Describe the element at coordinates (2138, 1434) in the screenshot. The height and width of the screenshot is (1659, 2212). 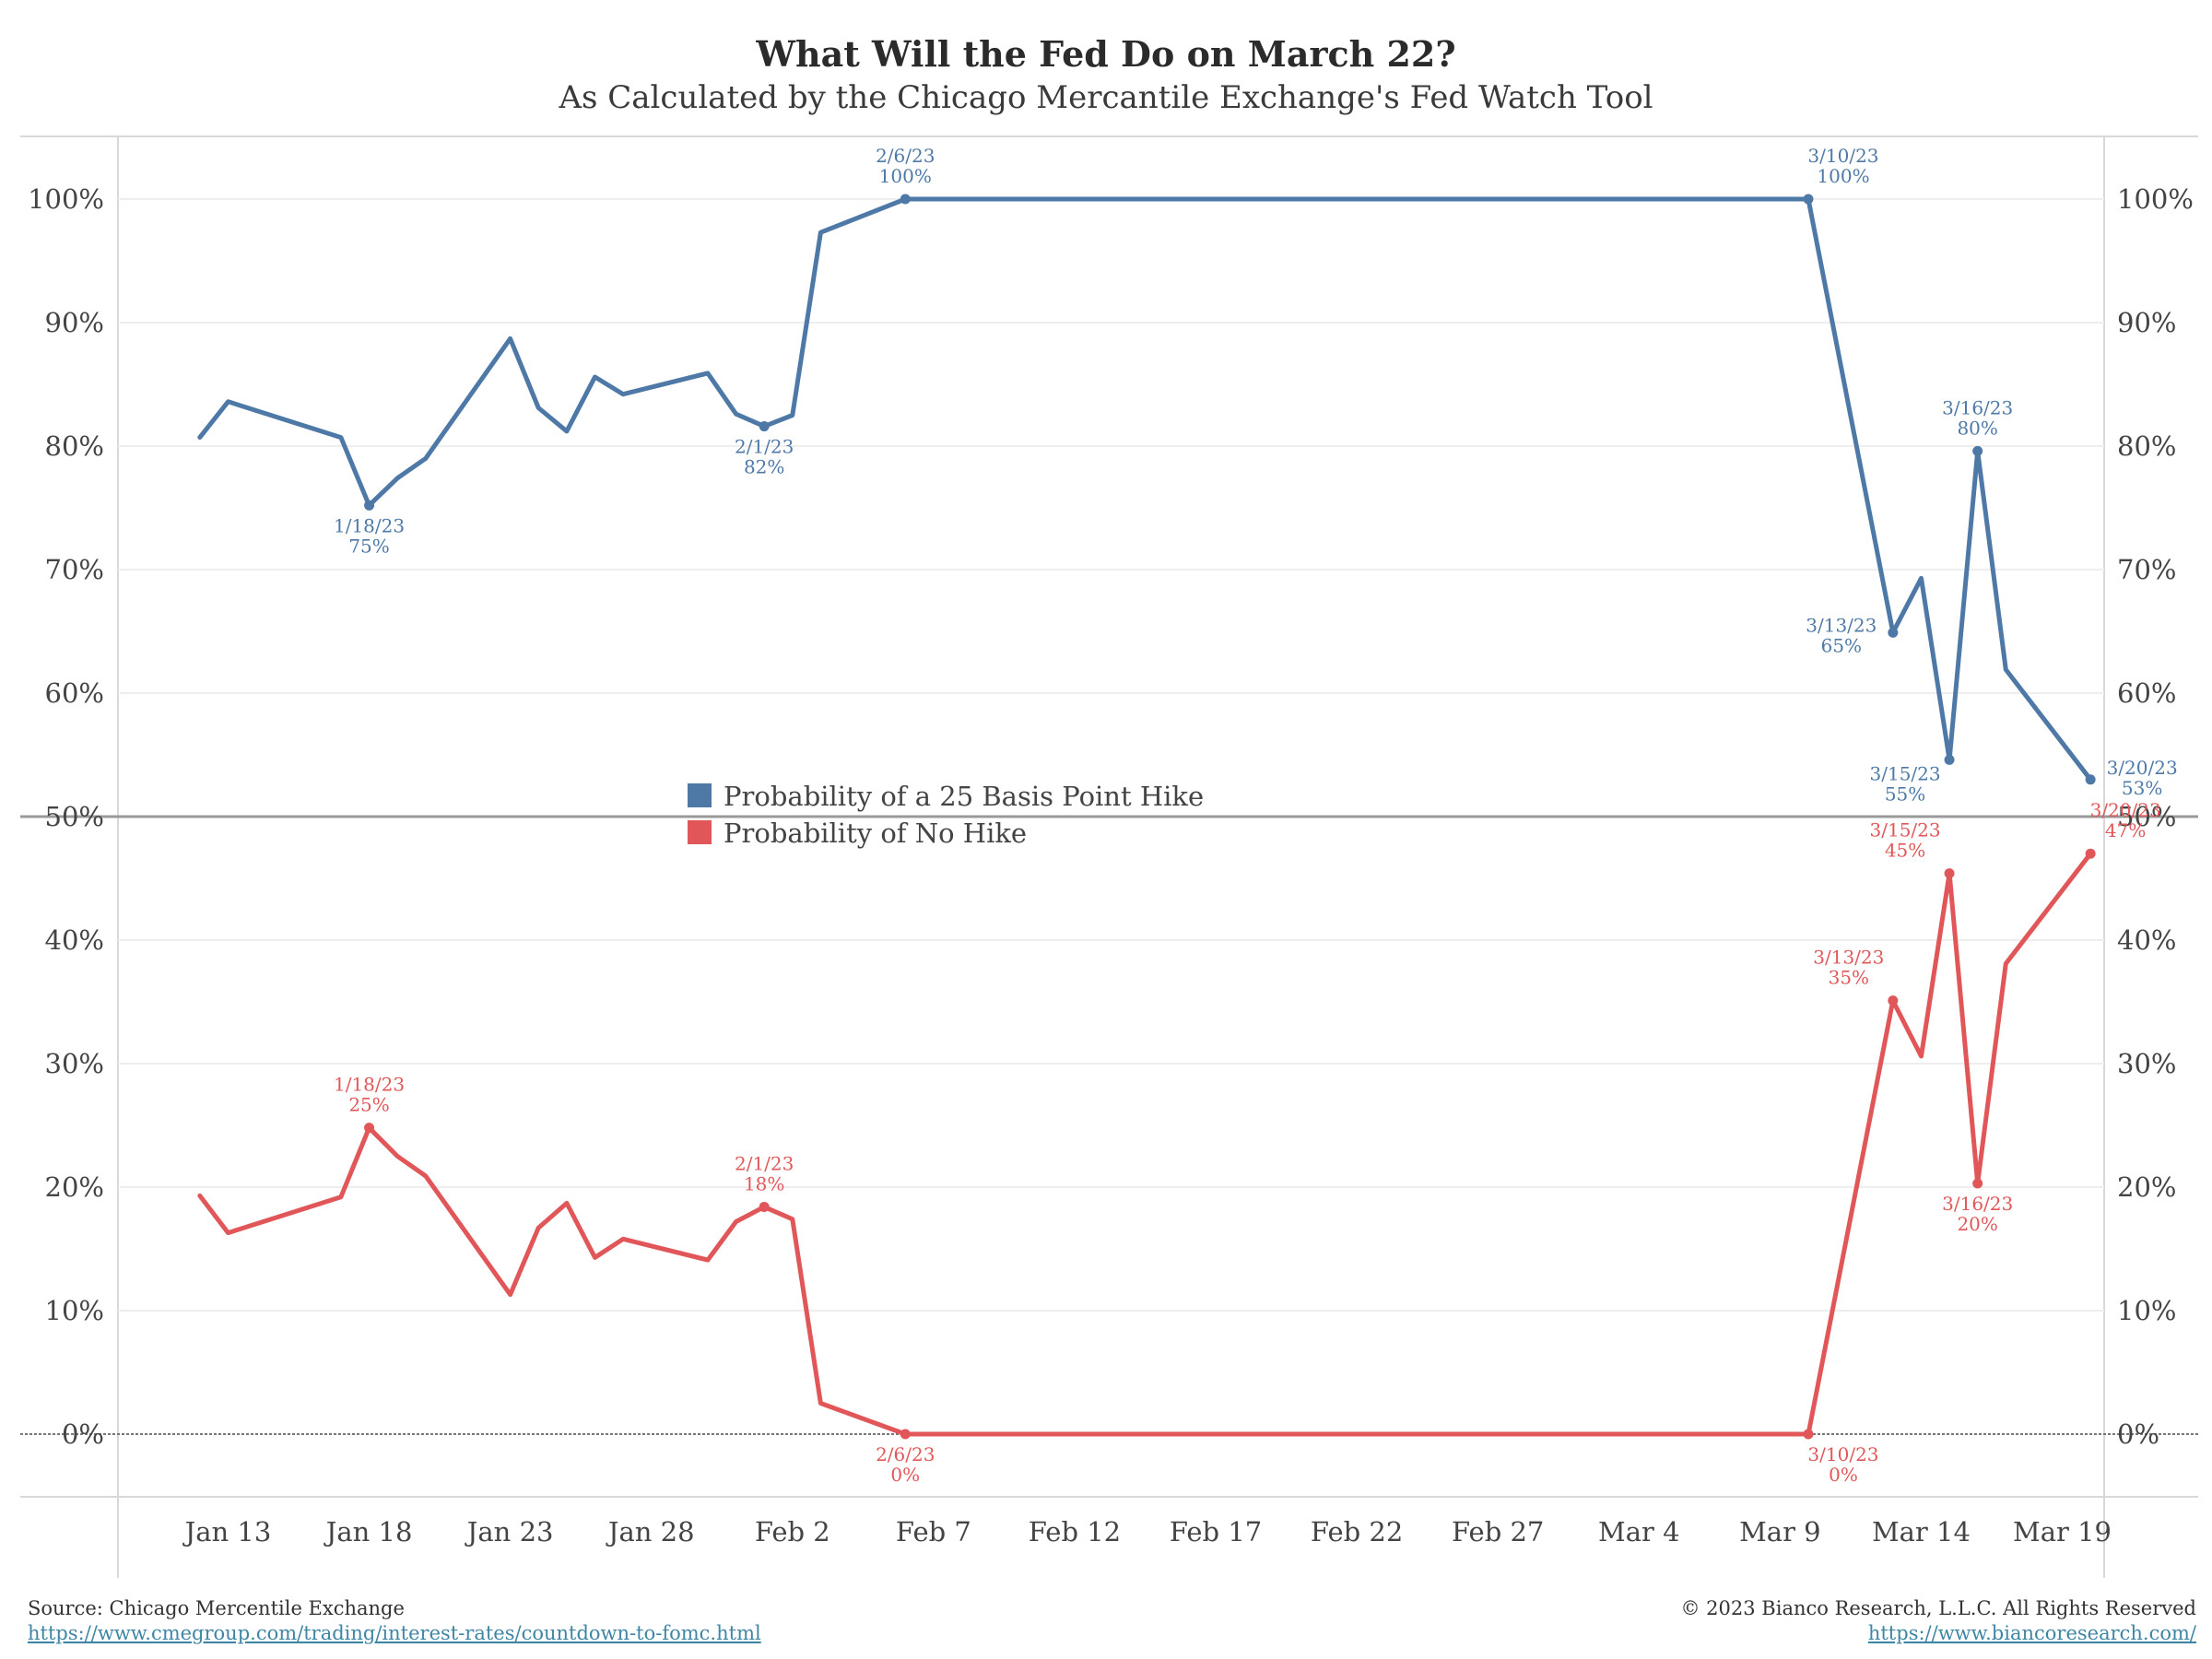
I see `y-tick-label-right: 0%` at that location.